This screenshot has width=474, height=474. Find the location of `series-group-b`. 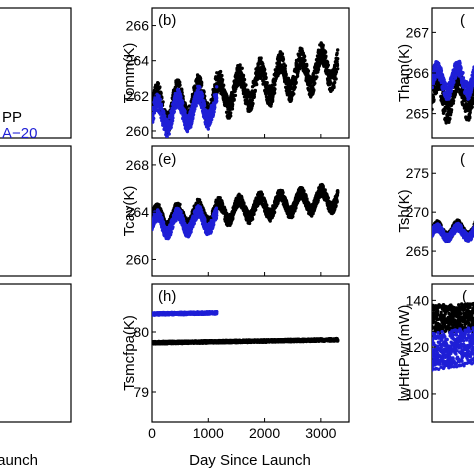

series-group-b is located at coordinates (244, 89).